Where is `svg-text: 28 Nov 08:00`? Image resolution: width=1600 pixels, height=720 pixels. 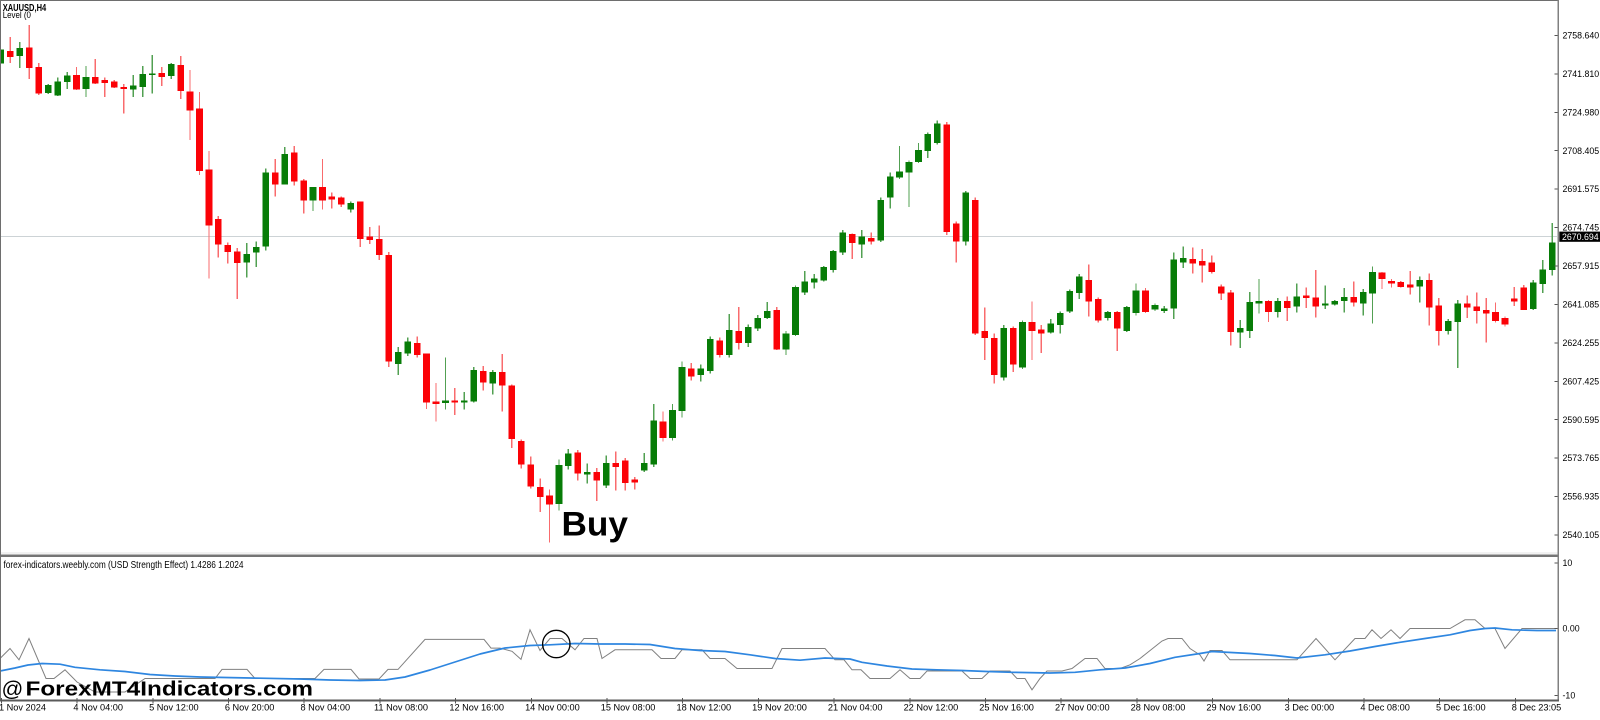
svg-text: 28 Nov 08:00 is located at coordinates (1158, 708).